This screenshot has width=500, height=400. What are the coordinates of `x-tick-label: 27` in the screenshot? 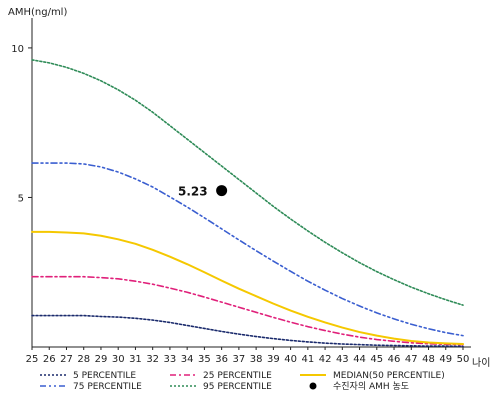 It's located at (66, 359).